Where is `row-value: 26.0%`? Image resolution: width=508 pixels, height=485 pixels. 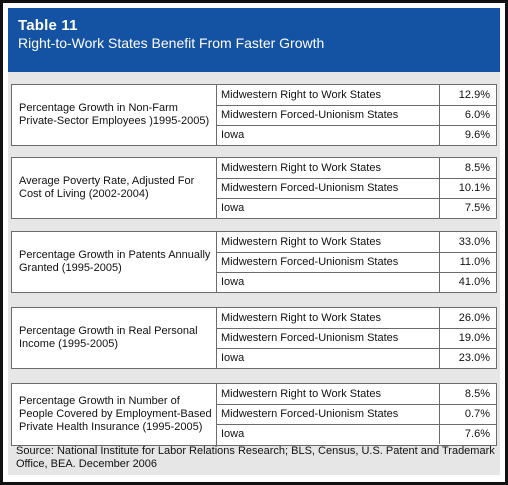 row-value: 26.0% is located at coordinates (474, 318).